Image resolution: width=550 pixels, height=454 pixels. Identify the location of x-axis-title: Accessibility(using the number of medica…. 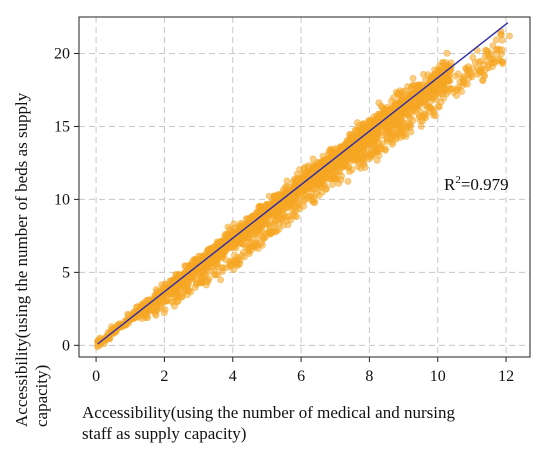
(268, 412).